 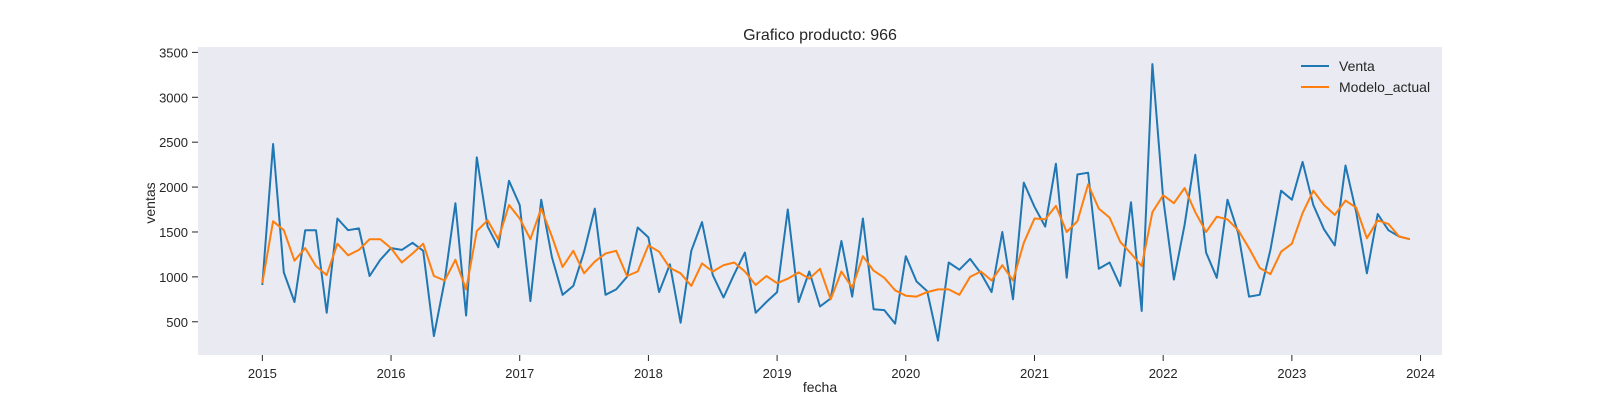 I want to click on y-tick-label: 3000, so click(x=173, y=97).